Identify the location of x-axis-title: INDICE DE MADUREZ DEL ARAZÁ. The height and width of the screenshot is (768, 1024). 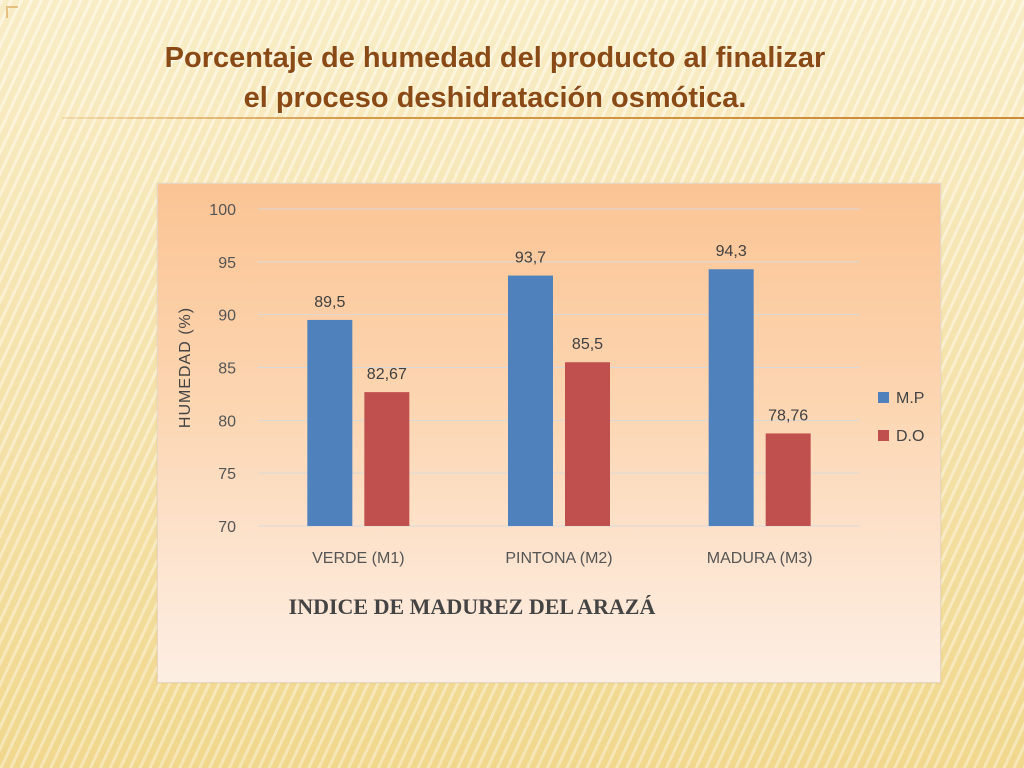
(472, 606).